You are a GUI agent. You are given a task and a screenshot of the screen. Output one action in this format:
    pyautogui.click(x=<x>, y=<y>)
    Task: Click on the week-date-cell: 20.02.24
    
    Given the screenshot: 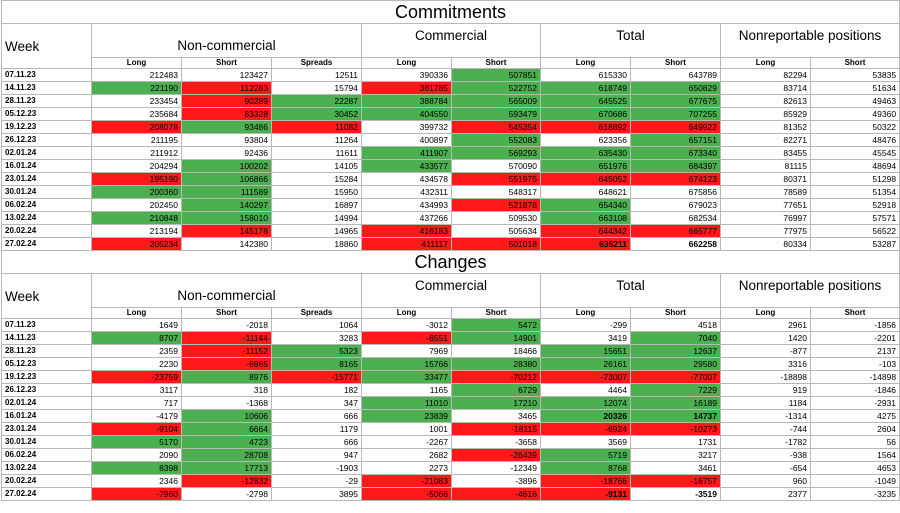 What is the action you would take?
    pyautogui.click(x=46, y=481)
    